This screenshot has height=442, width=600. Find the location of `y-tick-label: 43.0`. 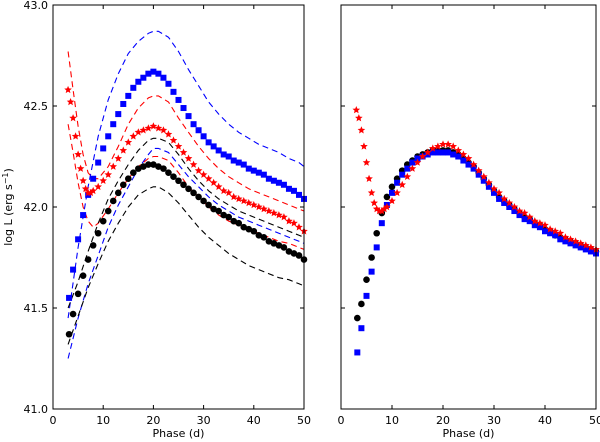

y-tick-label: 43.0 is located at coordinates (36, 6).